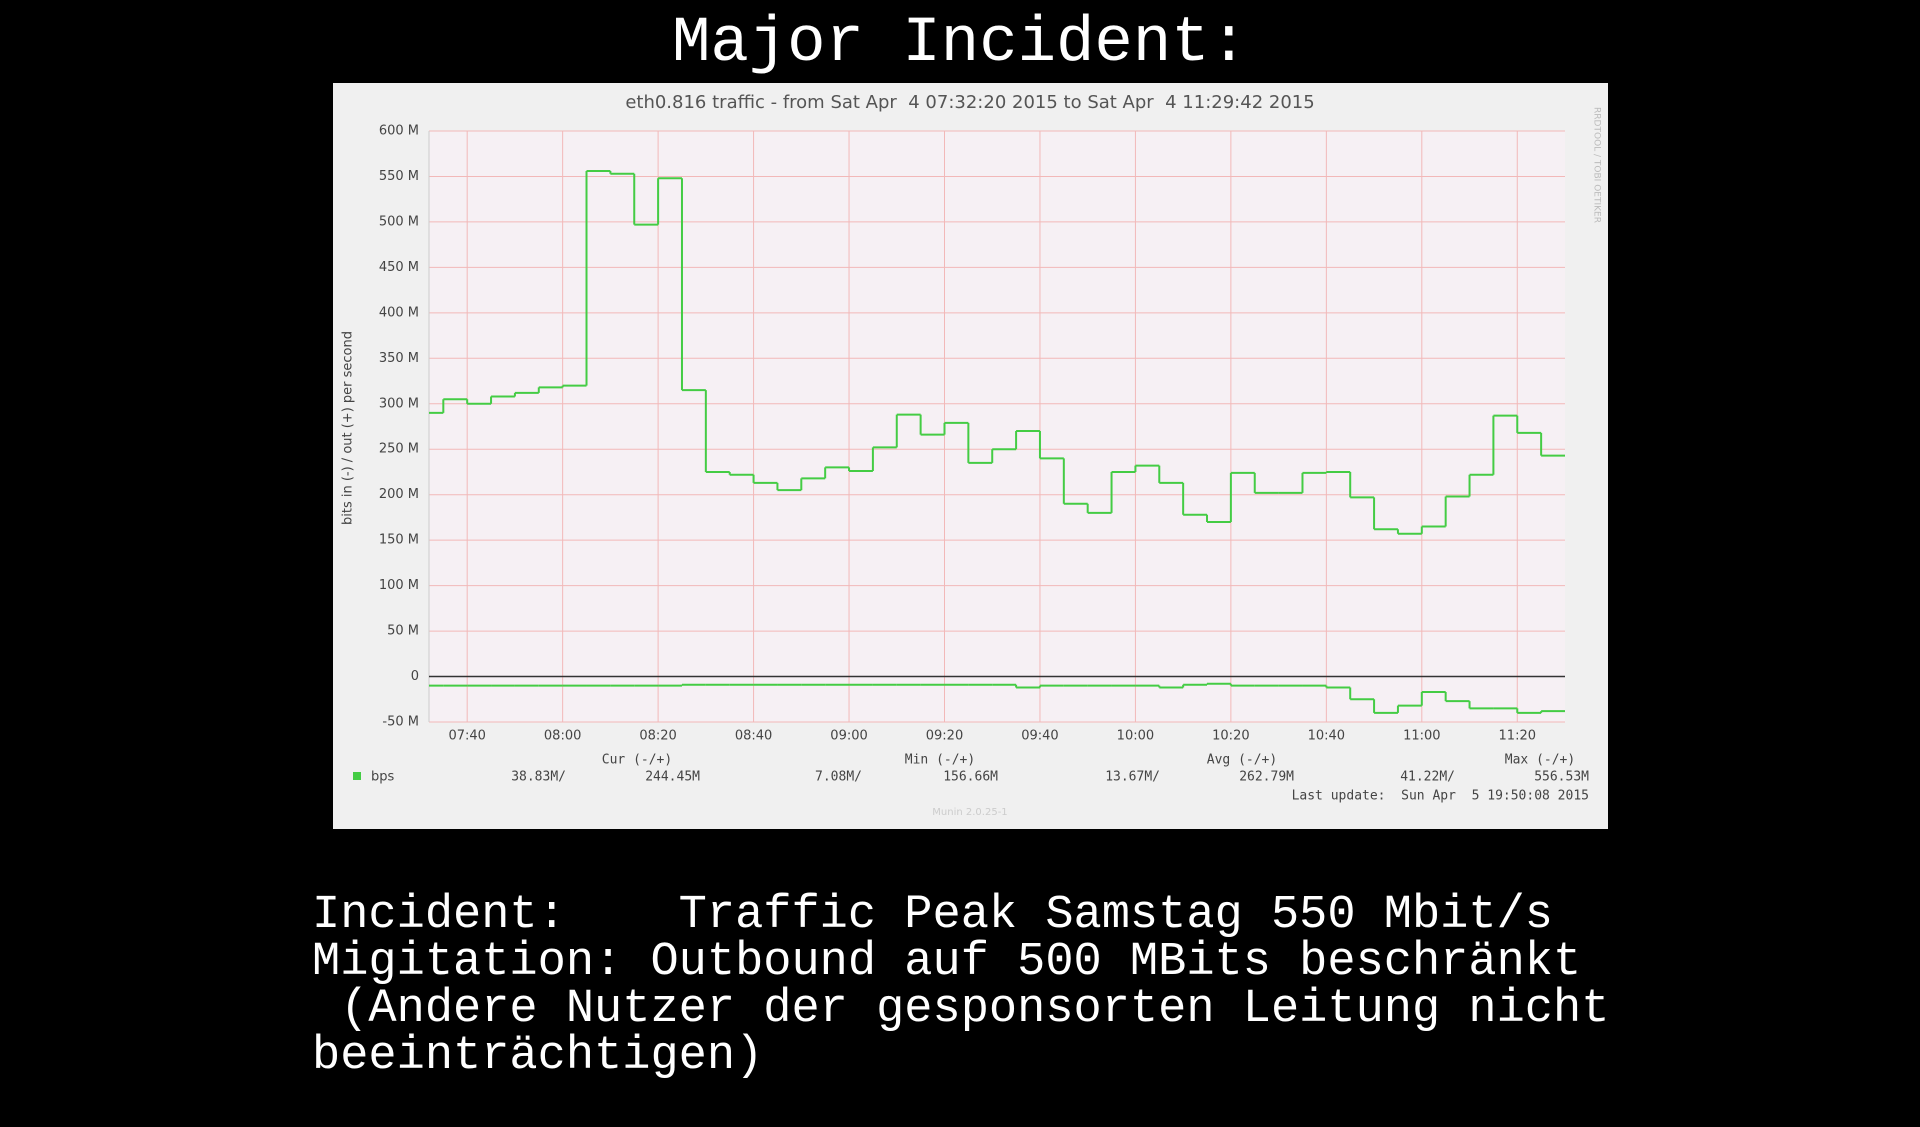 This screenshot has width=1920, height=1127. What do you see at coordinates (1427, 777) in the screenshot?
I see `stats-value: 41.22M/` at bounding box center [1427, 777].